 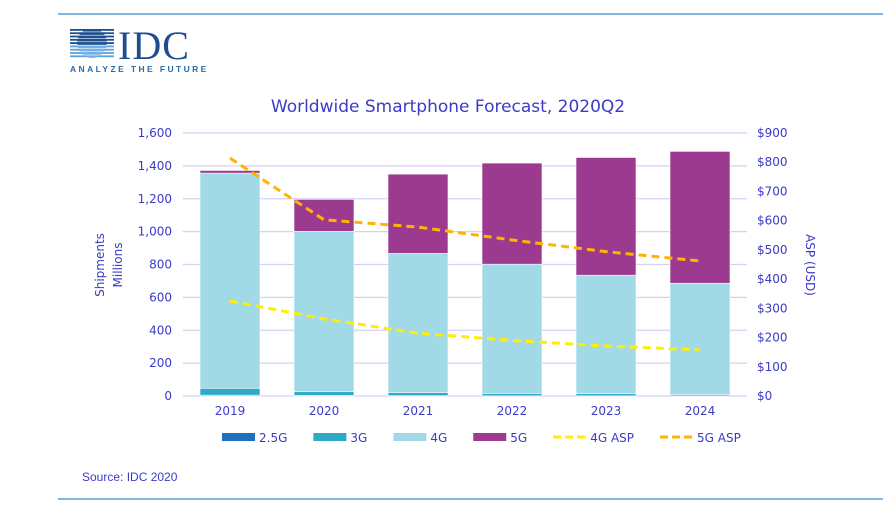 What do you see at coordinates (324, 393) in the screenshot?
I see `bar-3g-2020` at bounding box center [324, 393].